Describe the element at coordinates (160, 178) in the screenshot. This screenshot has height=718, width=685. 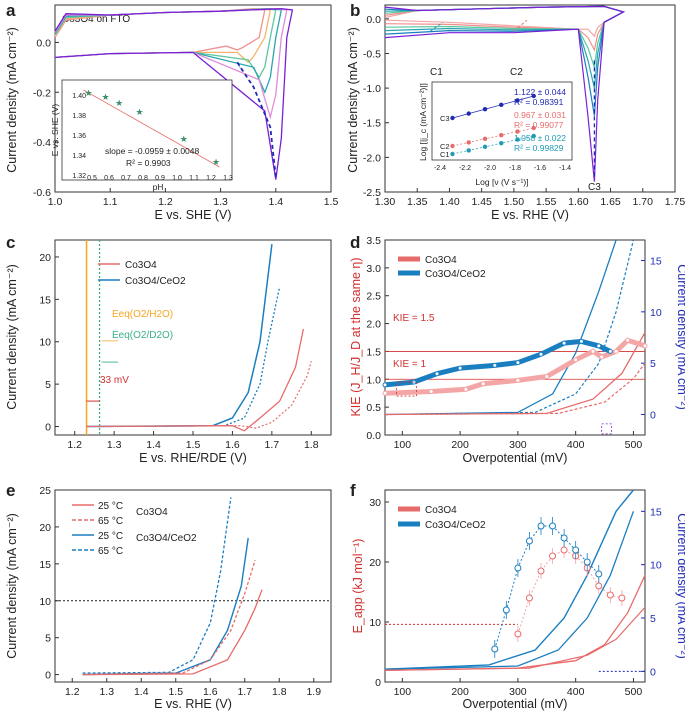
I see `inset-a-xtick-label: 0.9` at that location.